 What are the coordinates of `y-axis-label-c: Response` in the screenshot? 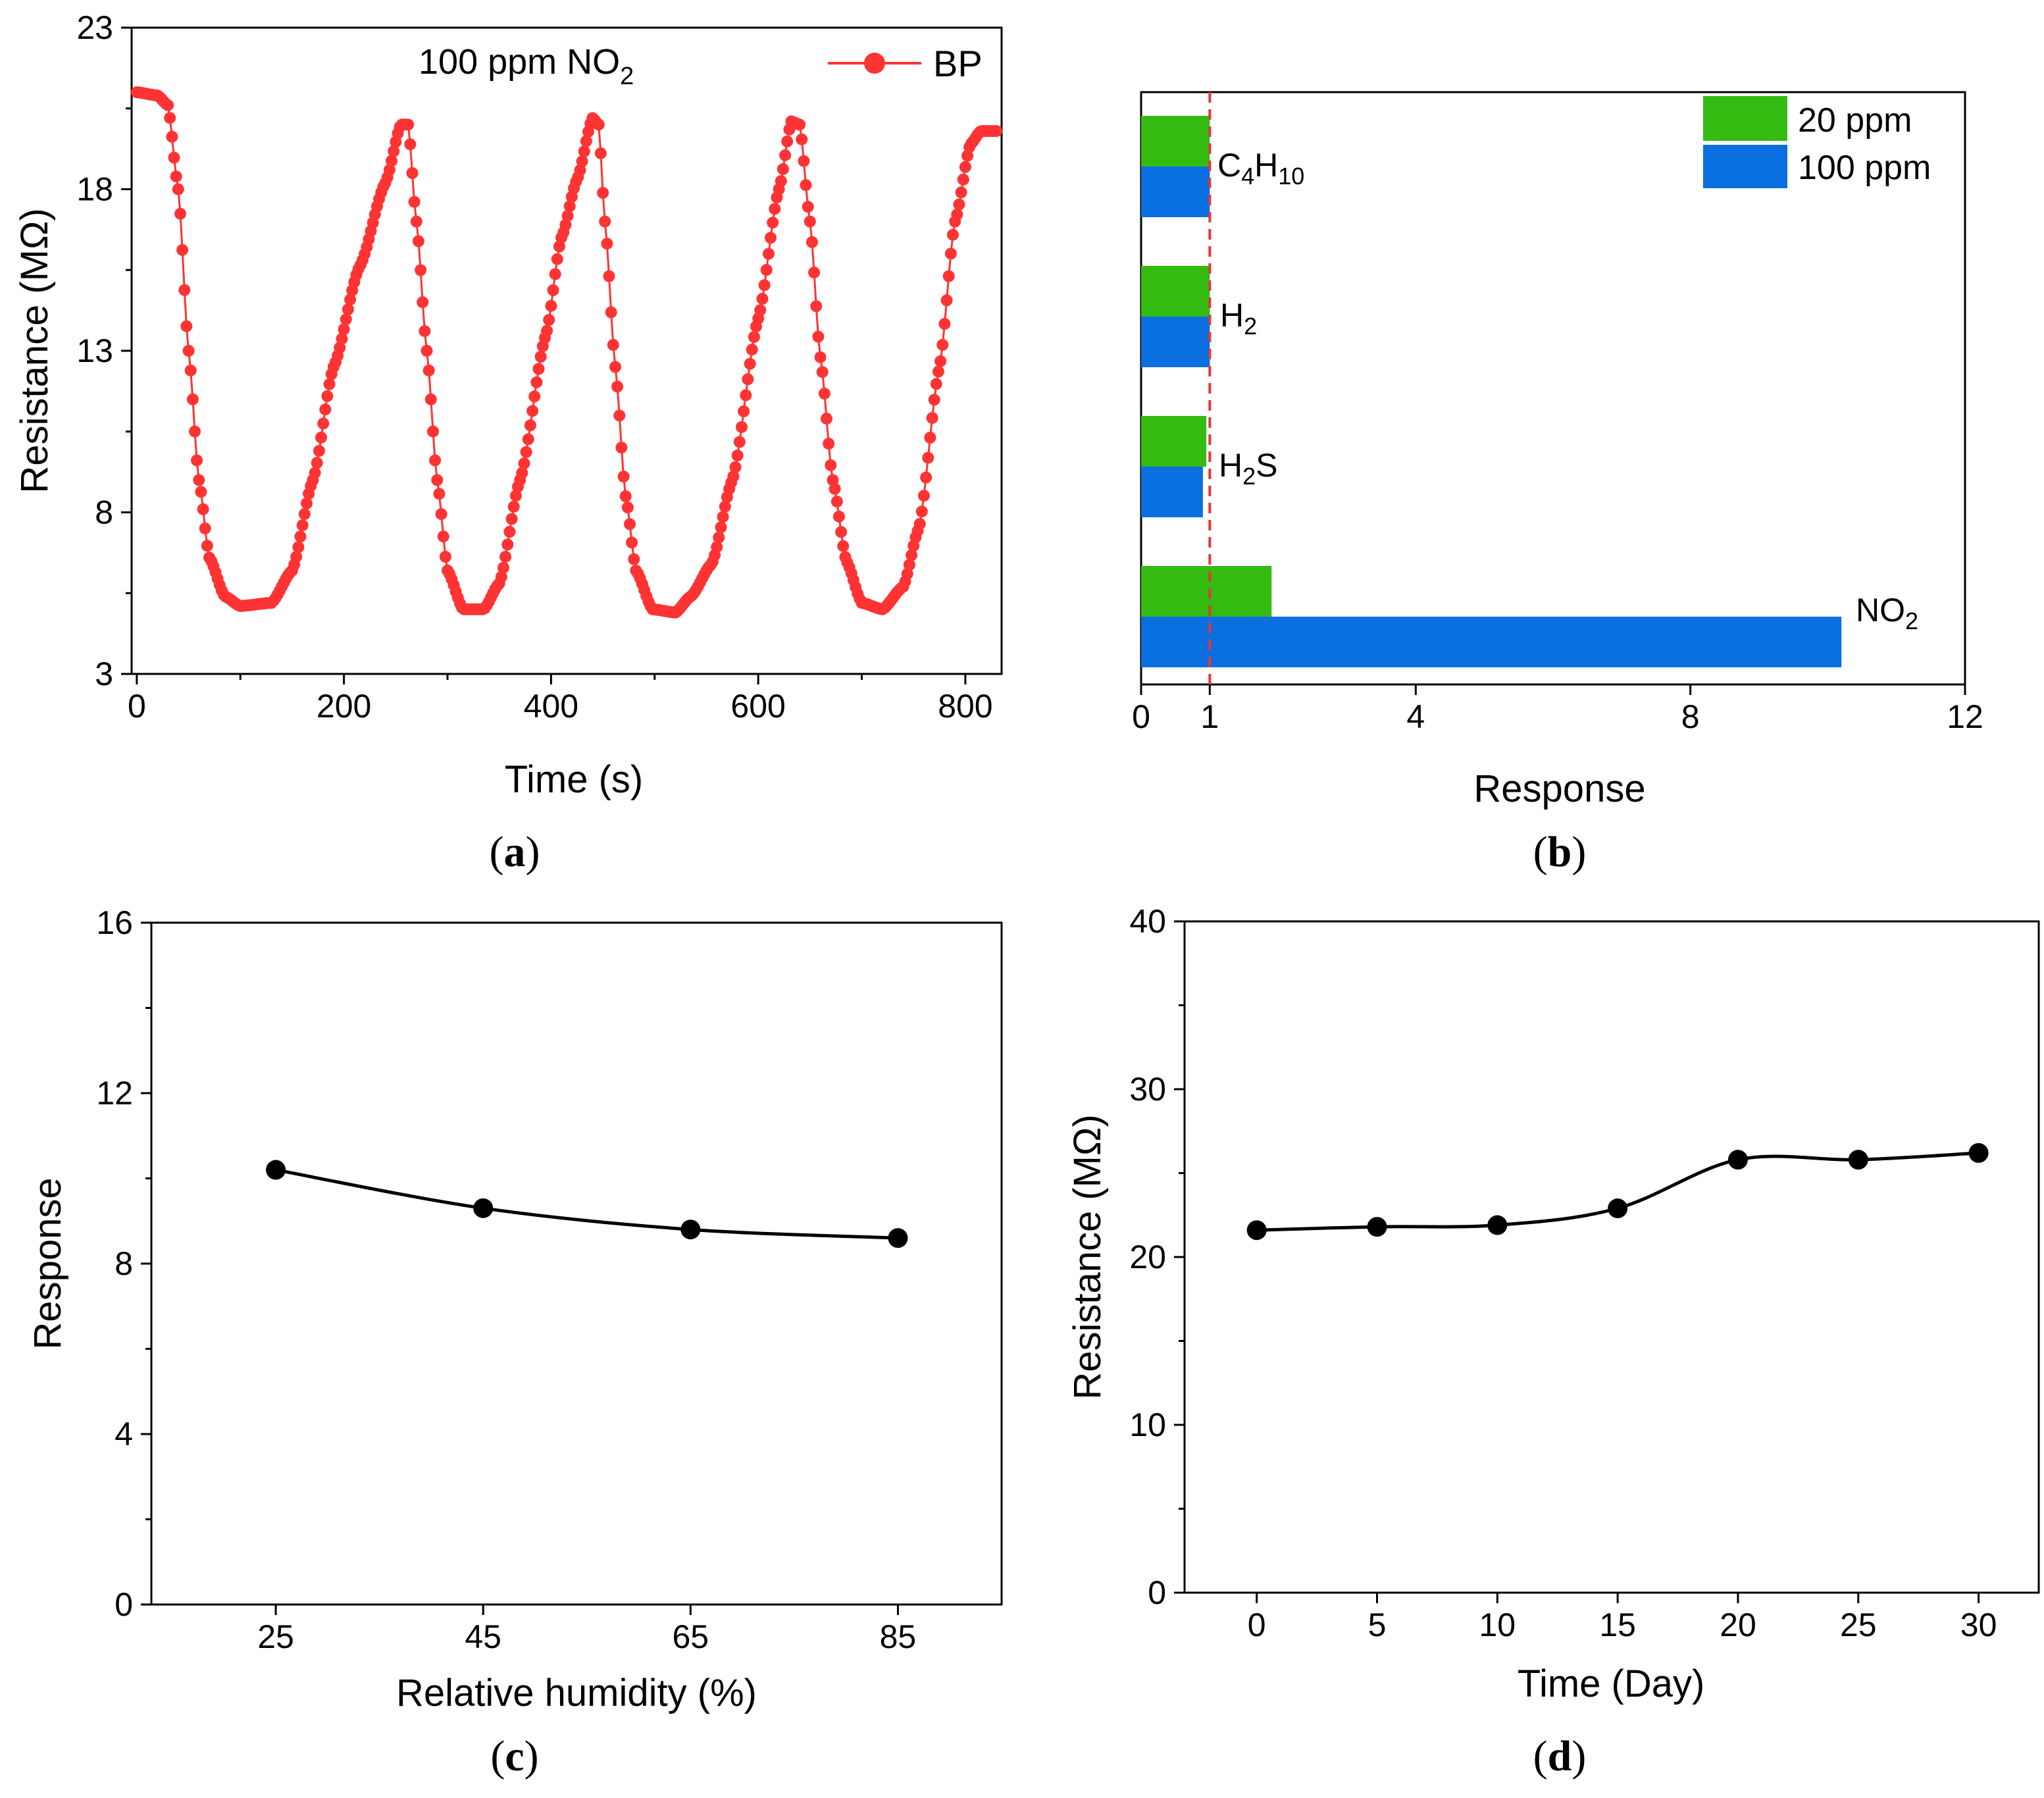 It's located at (47, 1263).